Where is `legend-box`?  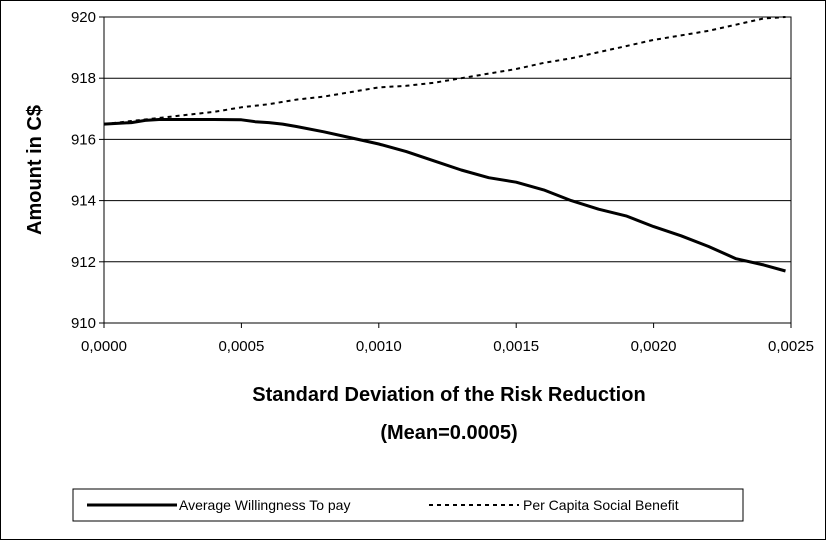 legend-box is located at coordinates (408, 505).